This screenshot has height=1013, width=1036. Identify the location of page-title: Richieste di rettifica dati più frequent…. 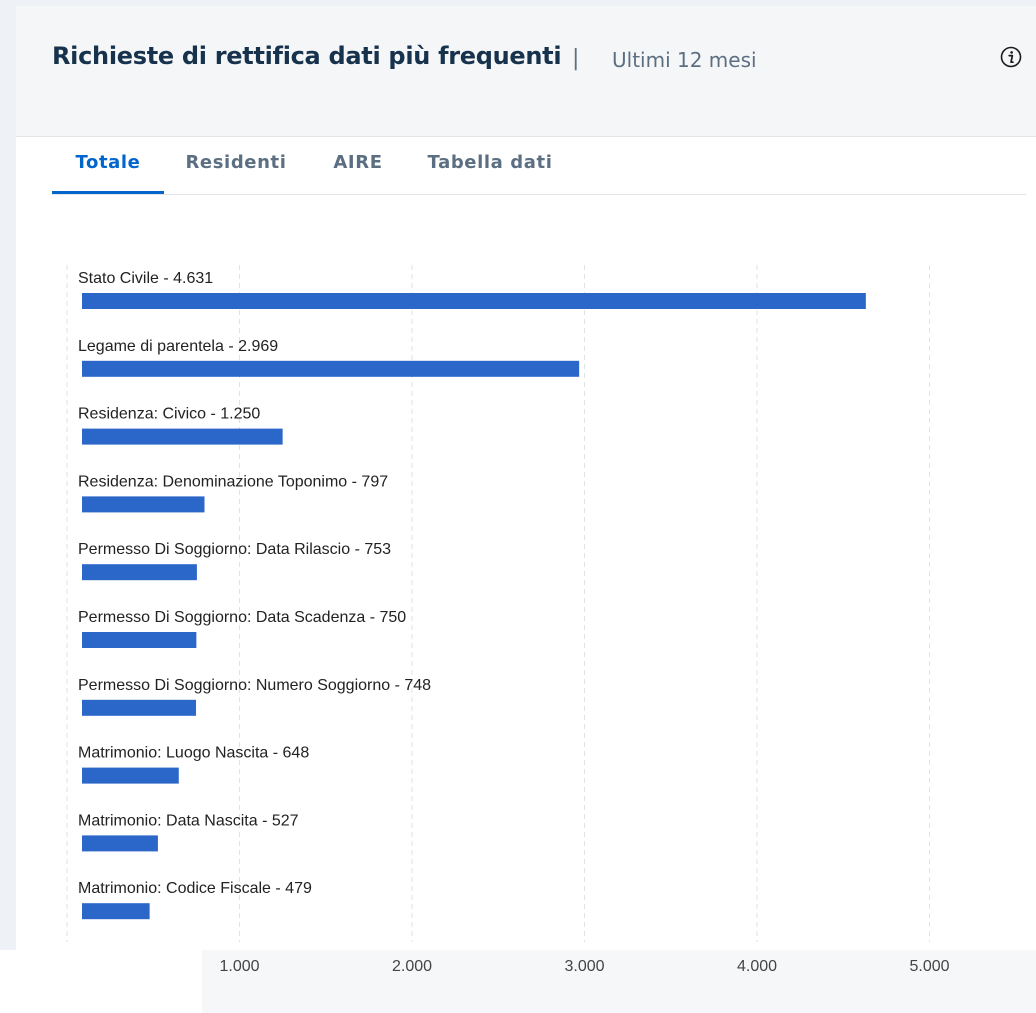
(307, 56).